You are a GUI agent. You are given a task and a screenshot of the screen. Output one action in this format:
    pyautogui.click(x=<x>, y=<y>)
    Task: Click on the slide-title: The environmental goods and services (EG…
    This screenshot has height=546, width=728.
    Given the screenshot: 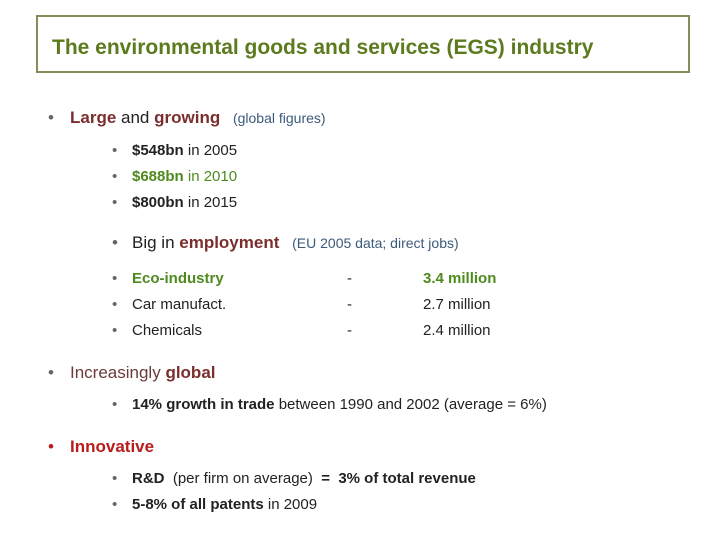 What is the action you would take?
    pyautogui.click(x=323, y=47)
    